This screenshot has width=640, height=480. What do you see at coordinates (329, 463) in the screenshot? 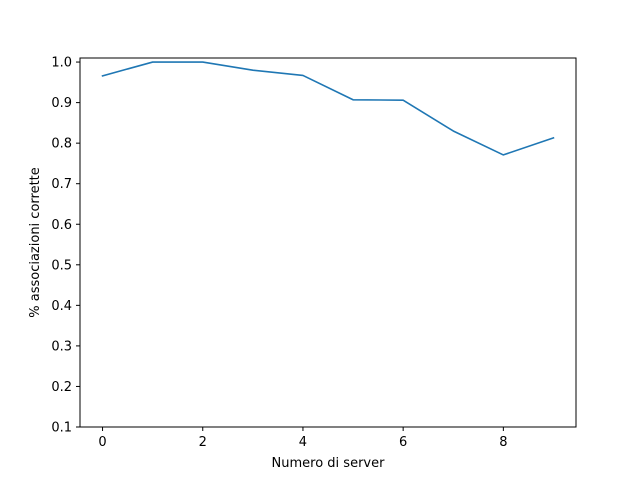
I see `x-axis-label: Numero di server` at bounding box center [329, 463].